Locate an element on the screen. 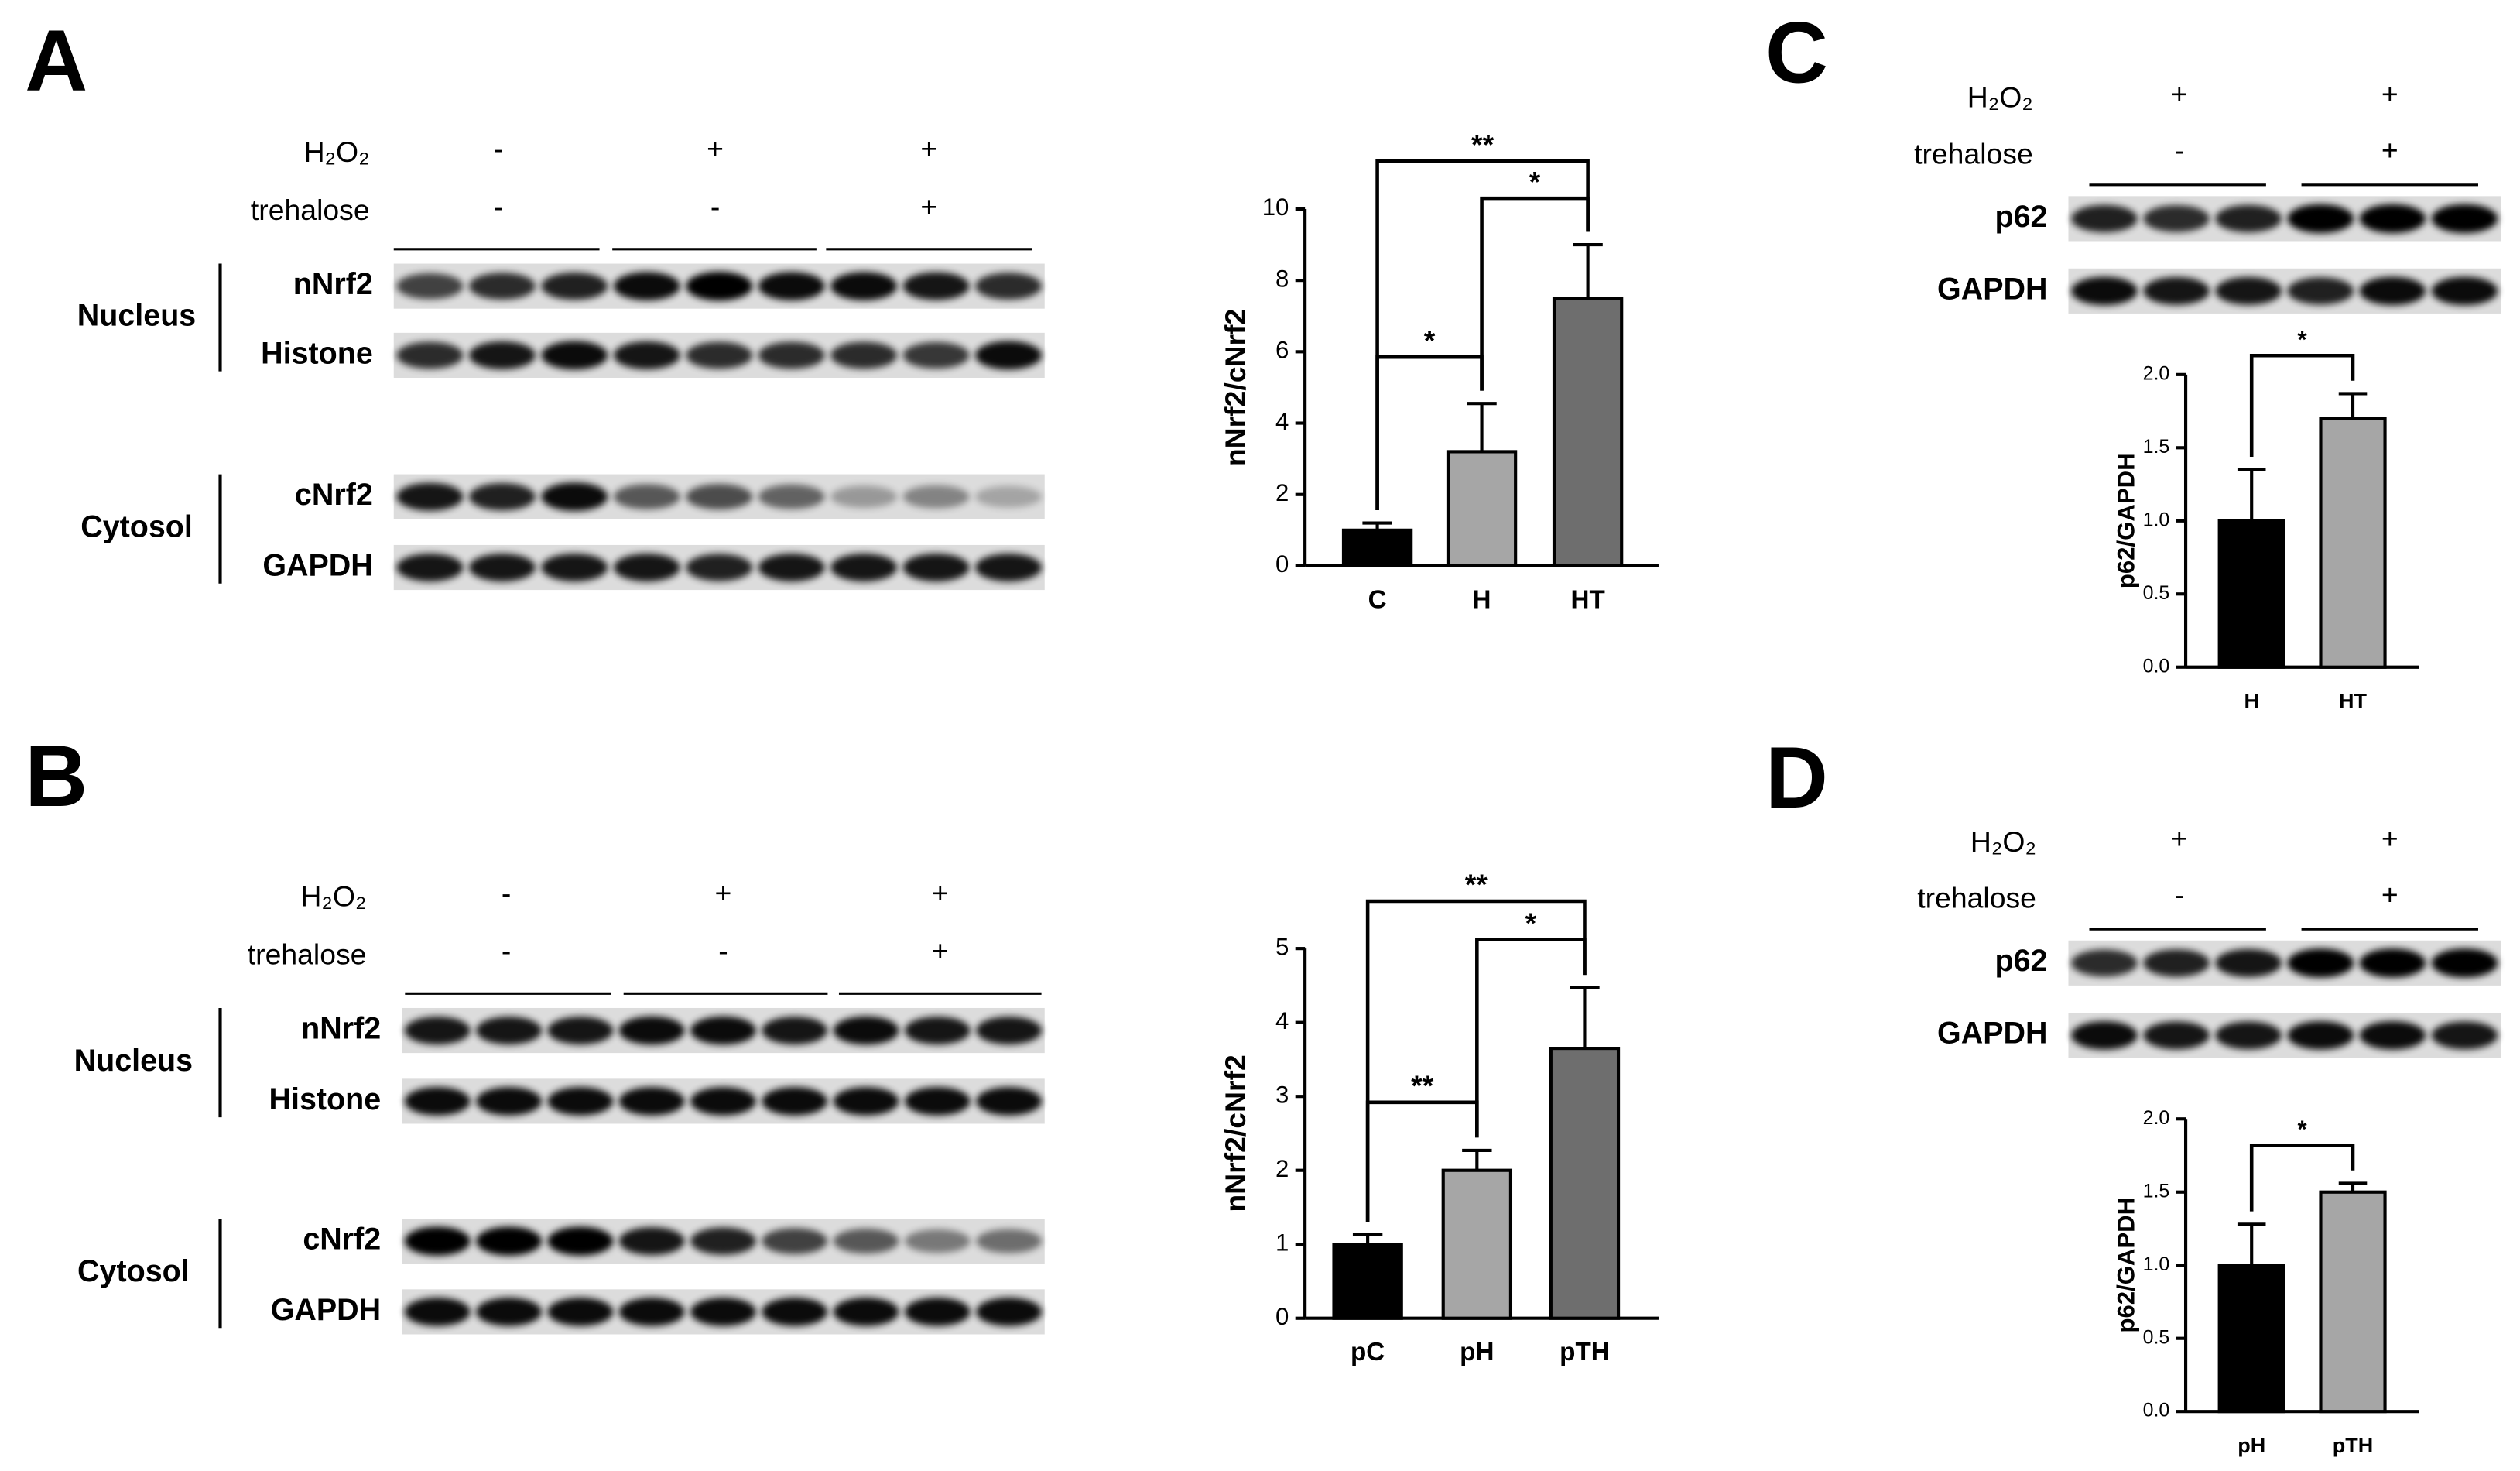 This screenshot has width=2520, height=1471. blot-row-label: p62 is located at coordinates (2021, 961).